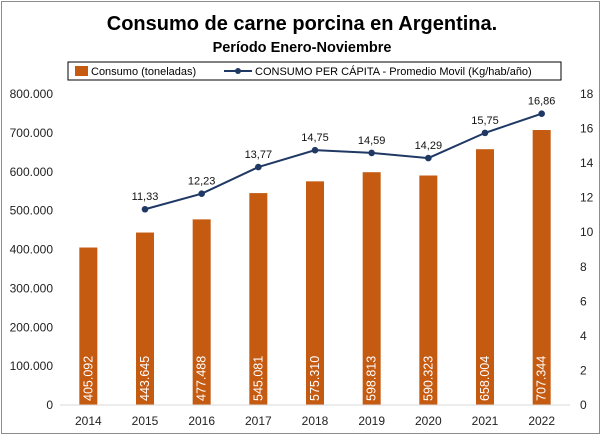 Image resolution: width=603 pixels, height=437 pixels. I want to click on legend-line-marker, so click(238, 71).